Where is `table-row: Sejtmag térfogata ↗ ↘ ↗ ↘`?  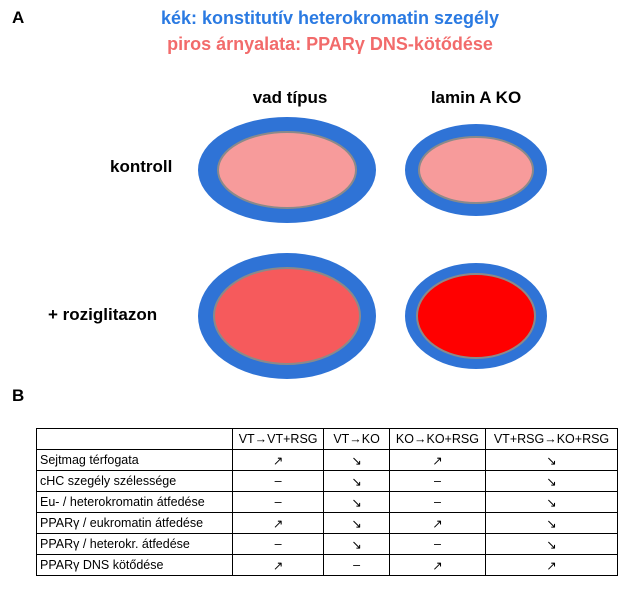 table-row: Sejtmag térfogata ↗ ↘ ↗ ↘ is located at coordinates (327, 460).